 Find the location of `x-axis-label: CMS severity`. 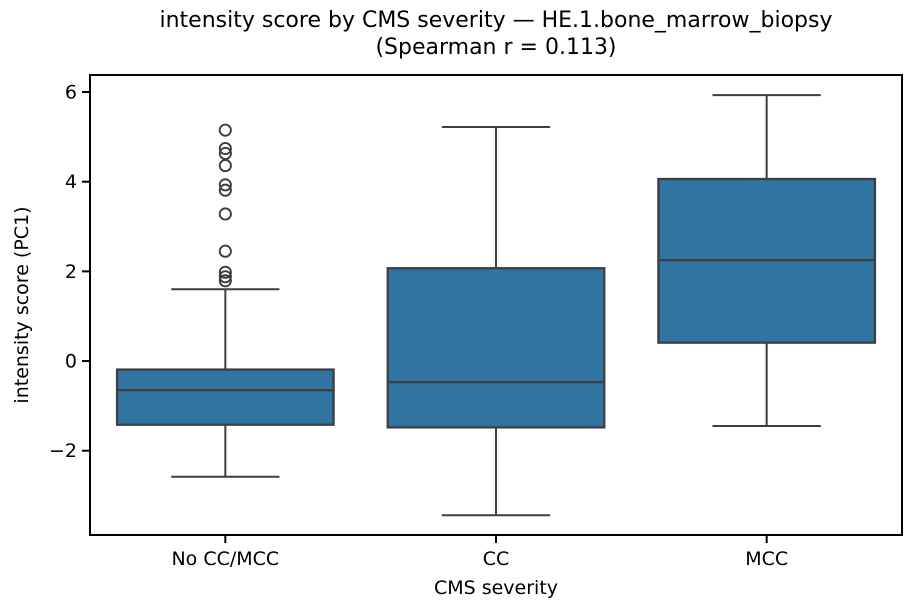

x-axis-label: CMS severity is located at coordinates (496, 588).